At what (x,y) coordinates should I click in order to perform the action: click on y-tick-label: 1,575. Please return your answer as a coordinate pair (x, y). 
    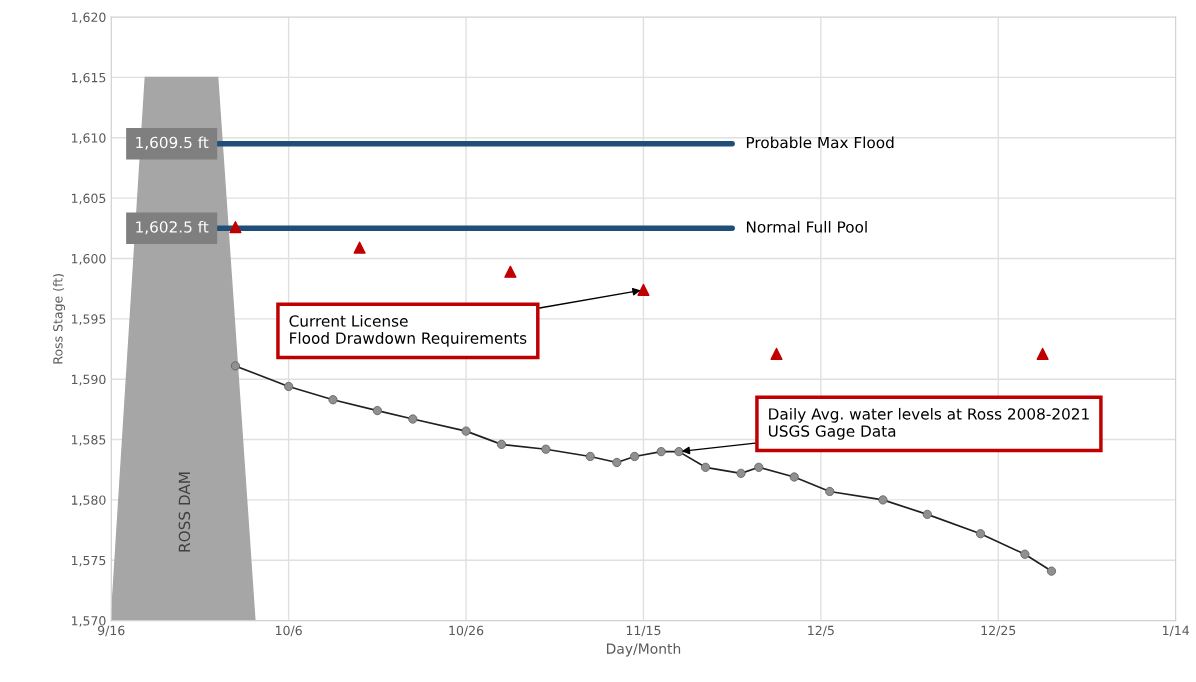
    Looking at the image, I should click on (88, 561).